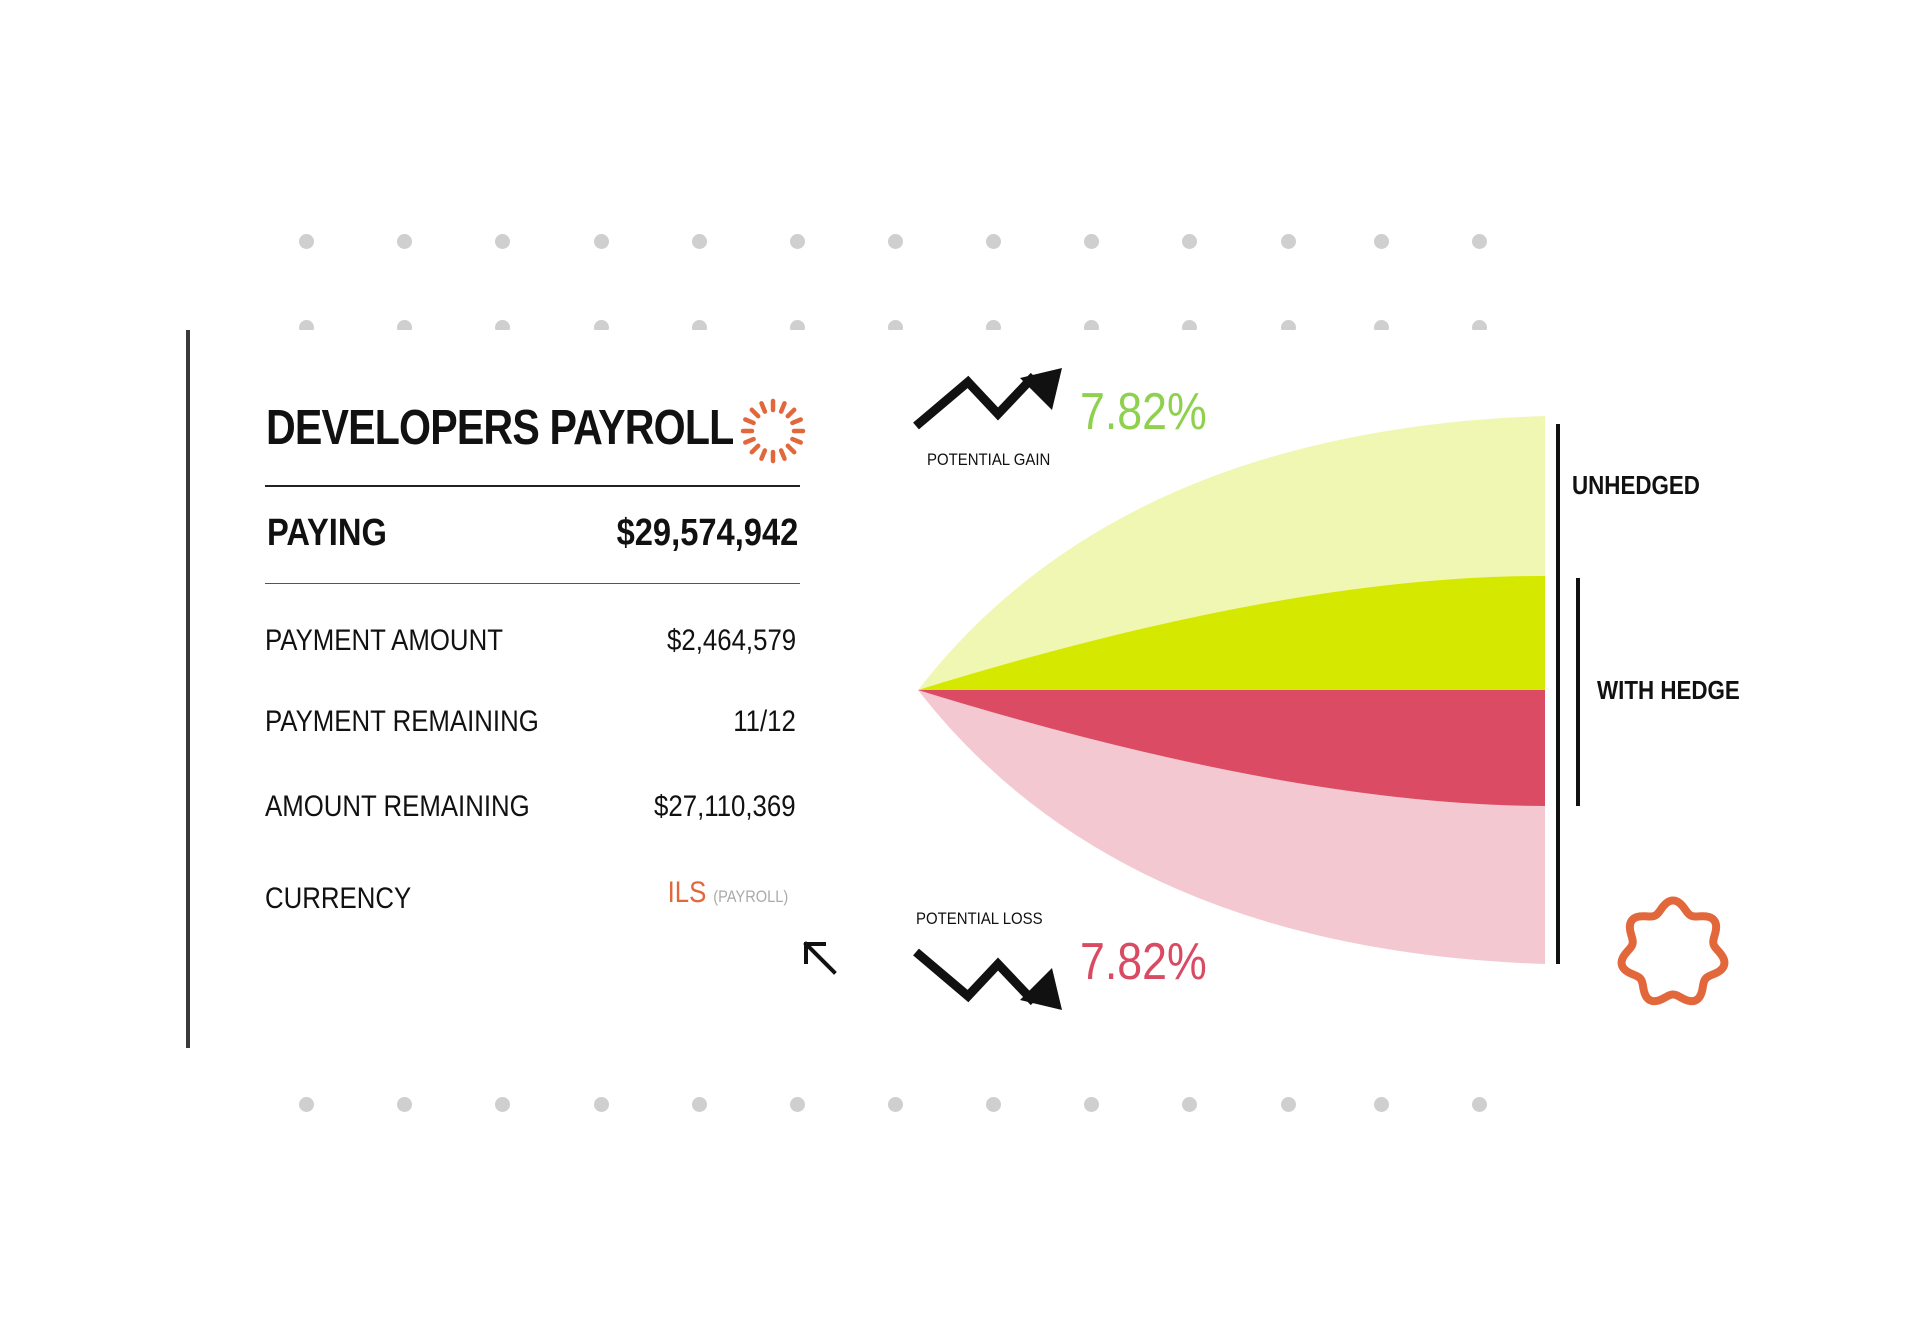 This screenshot has height=1340, width=1920. What do you see at coordinates (532, 486) in the screenshot?
I see `title-divider` at bounding box center [532, 486].